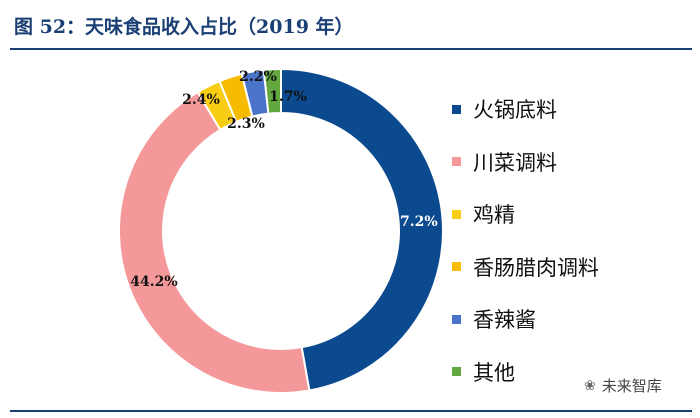 This screenshot has height=418, width=700. Describe the element at coordinates (184, 27) in the screenshot. I see `chart-title: 图 52：天味食品收入占比（2019 年）` at that location.